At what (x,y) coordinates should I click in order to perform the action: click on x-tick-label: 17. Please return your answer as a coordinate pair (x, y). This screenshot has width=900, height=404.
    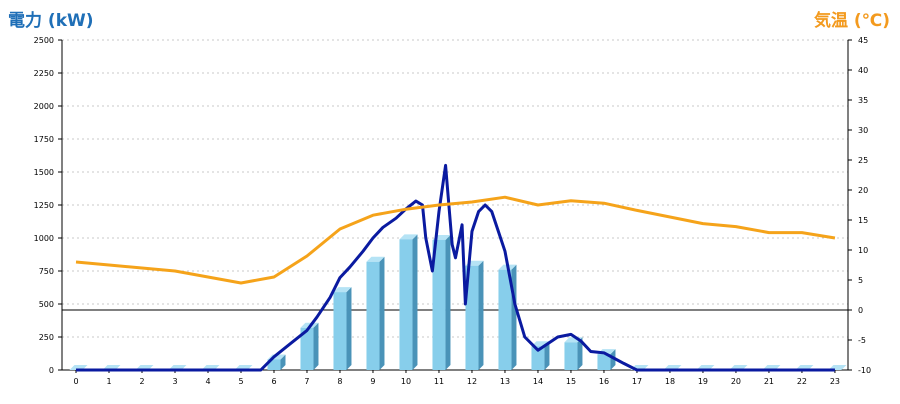
    Looking at the image, I should click on (637, 381).